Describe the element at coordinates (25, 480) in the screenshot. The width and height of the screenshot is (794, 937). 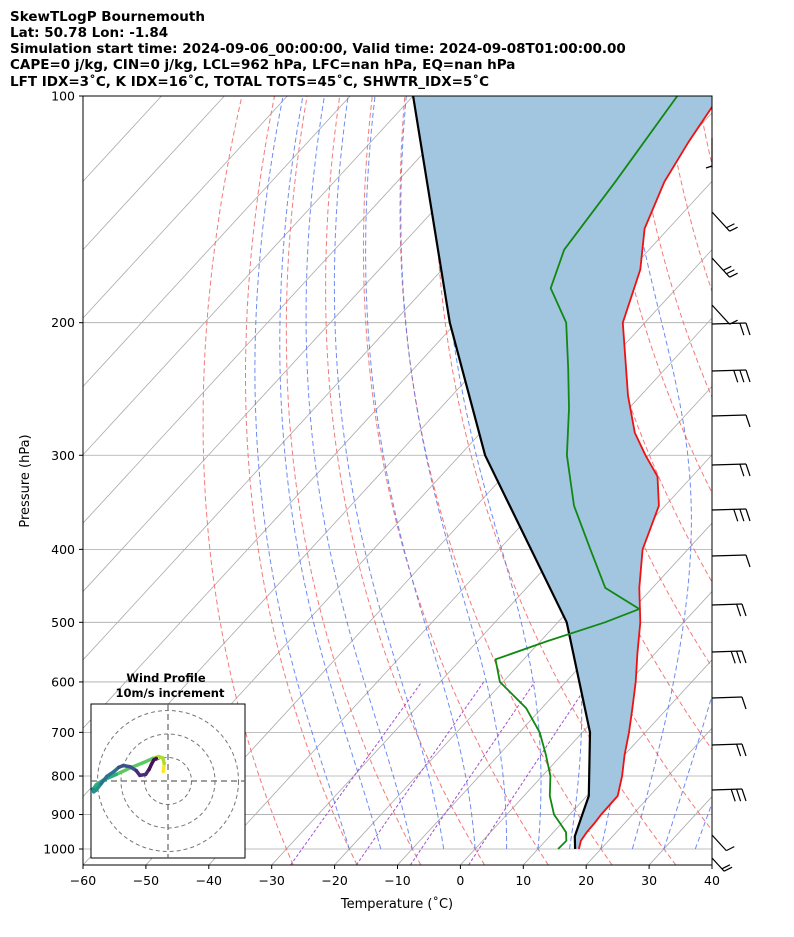
I see `y-axis-label: Pressure (hPa)` at that location.